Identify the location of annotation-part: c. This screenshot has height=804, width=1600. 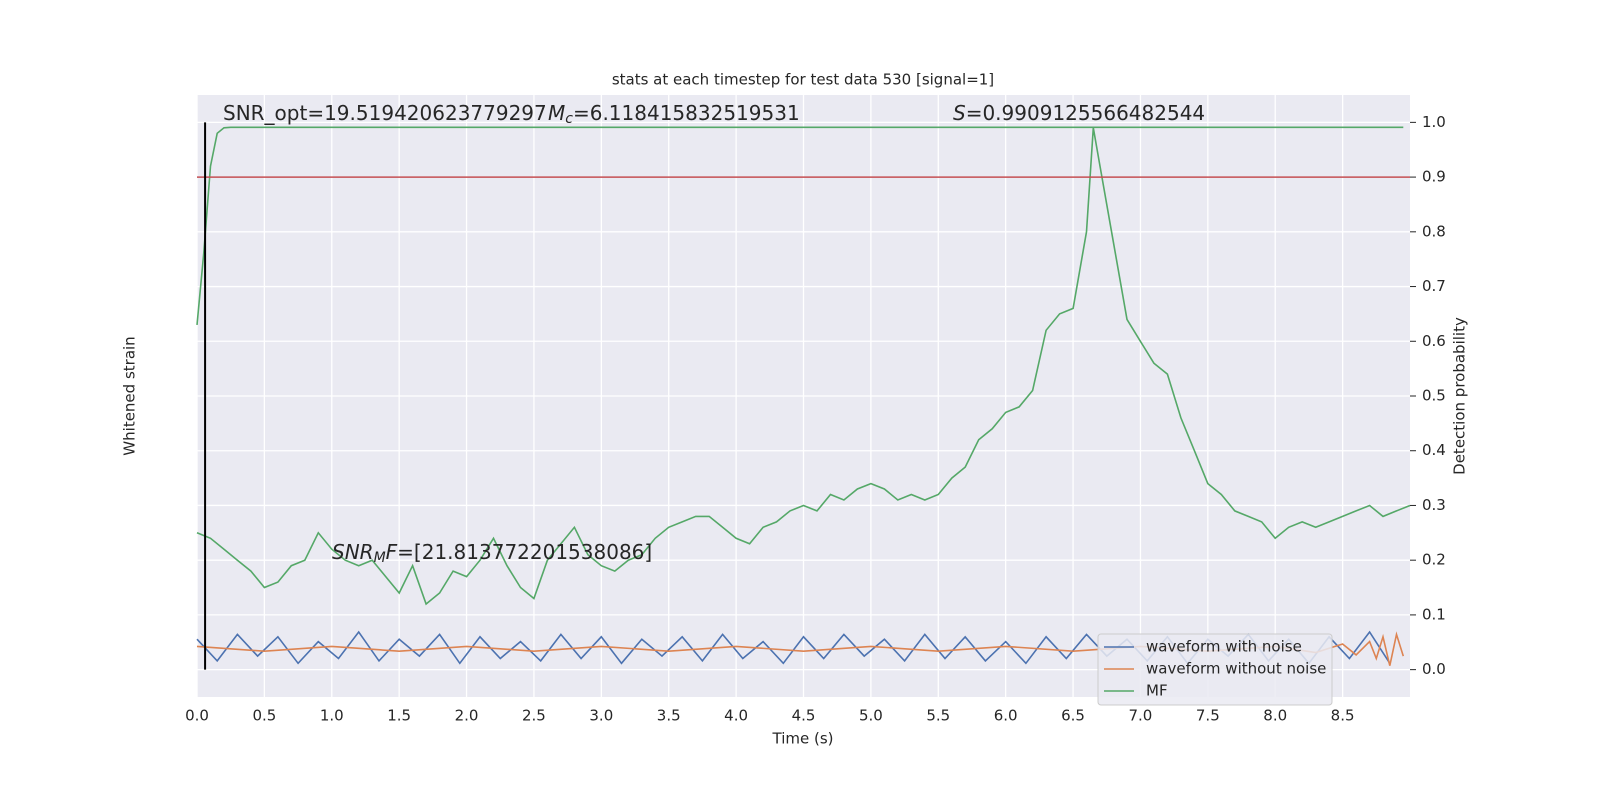
(569, 119).